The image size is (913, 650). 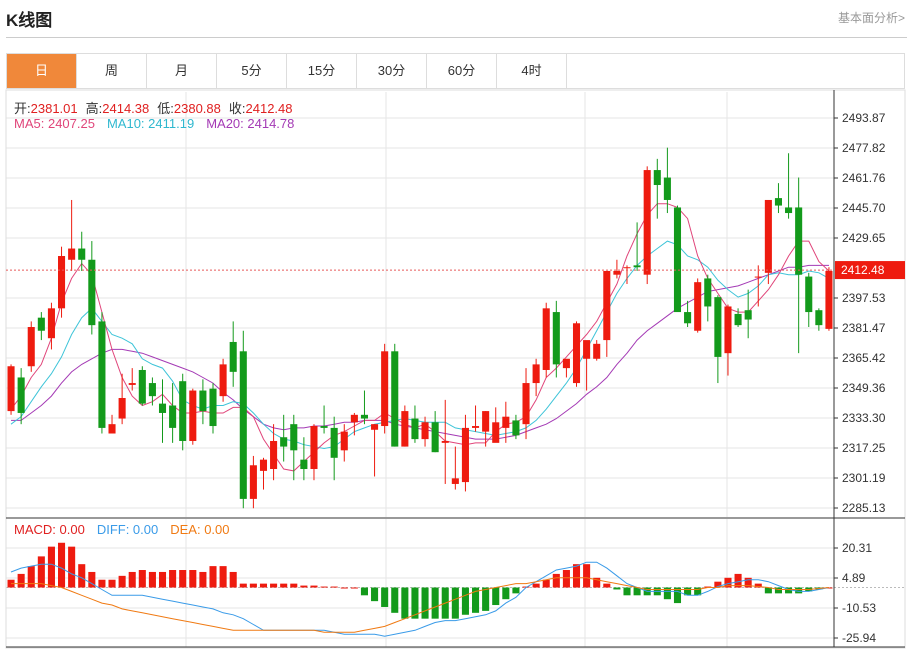 I want to click on ohlc-info: 开:2381.01 高:2414.38 低:2380.88 收:2412.48, so click(x=153, y=107).